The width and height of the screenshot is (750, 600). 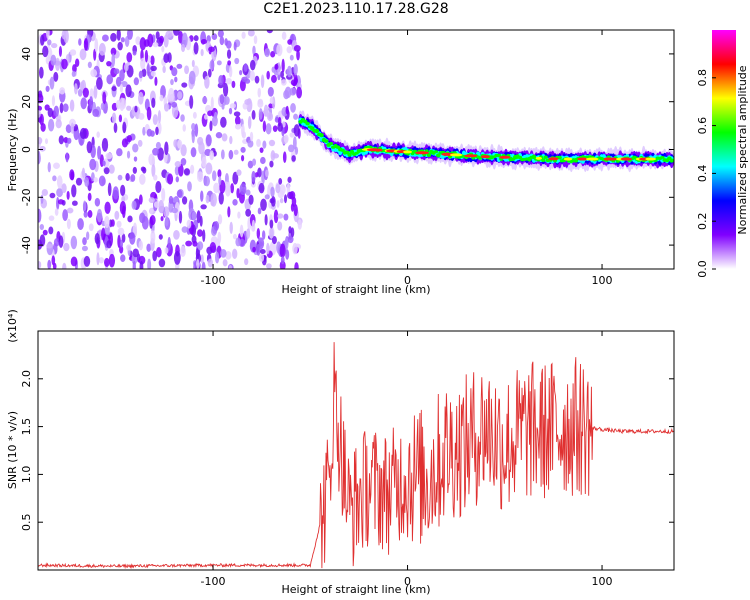 I want to click on x-tick-label: 0, so click(x=407, y=280).